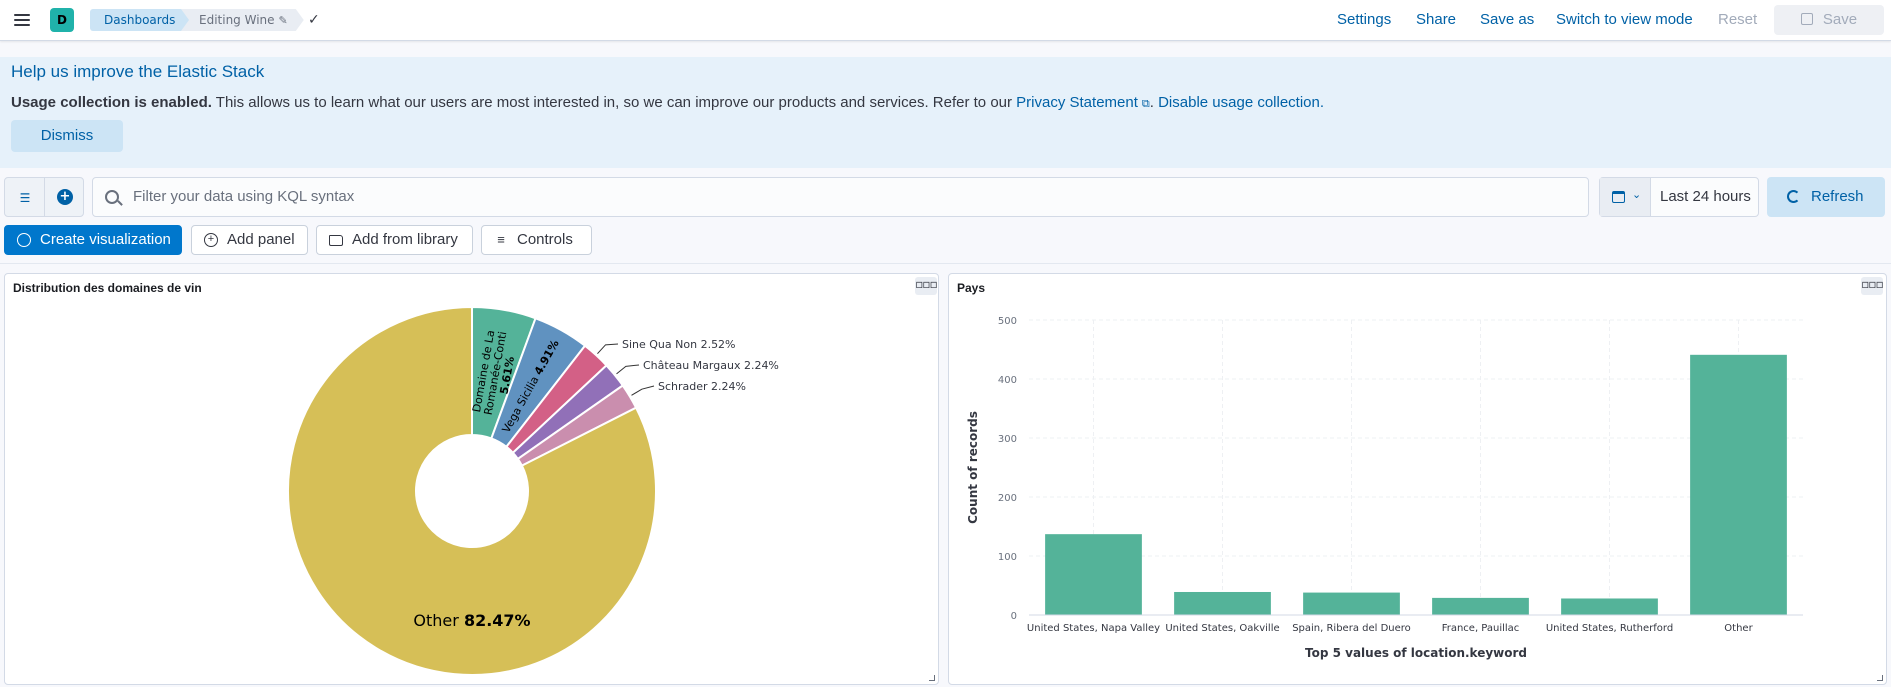 The image size is (1891, 687). What do you see at coordinates (1436, 19) in the screenshot?
I see `share-link: Share` at bounding box center [1436, 19].